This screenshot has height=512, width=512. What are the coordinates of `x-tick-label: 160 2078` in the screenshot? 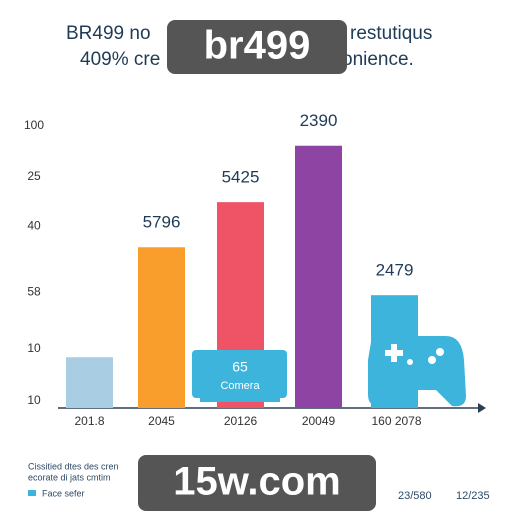 It's located at (396, 421).